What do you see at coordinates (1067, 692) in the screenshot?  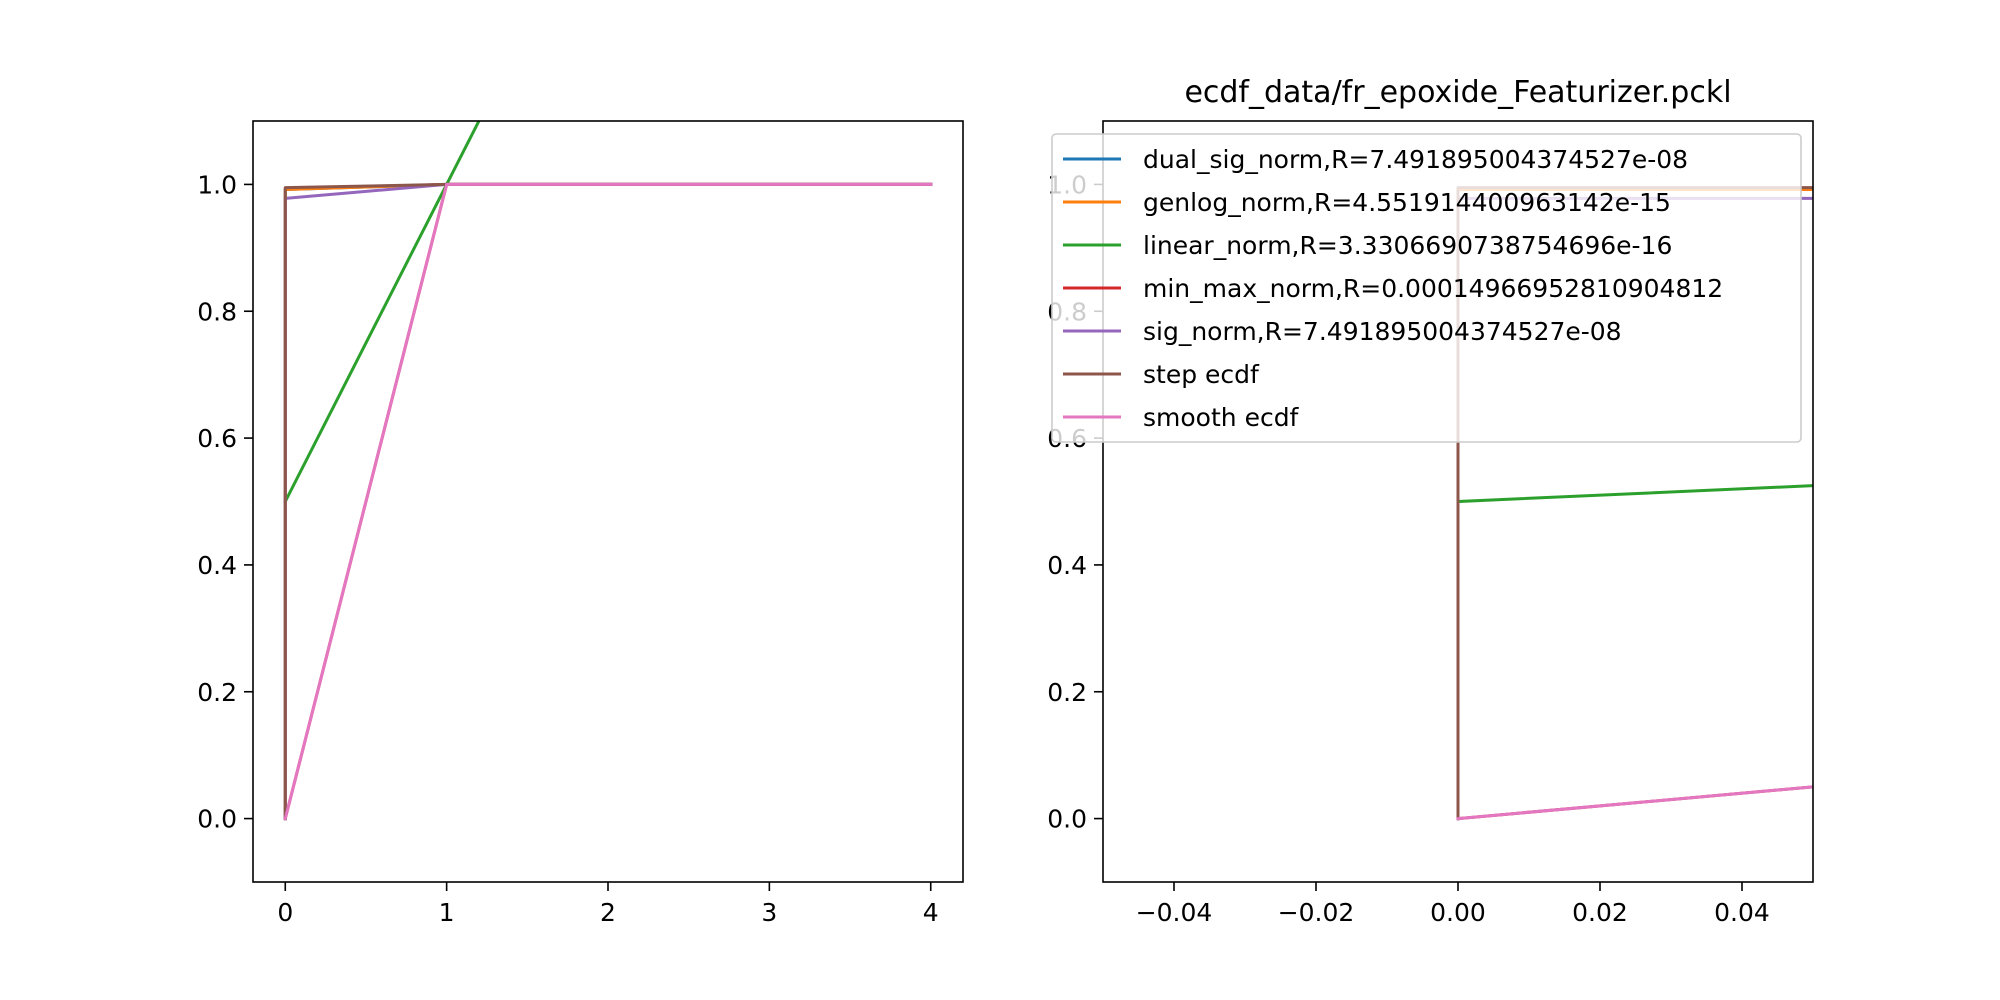 I see `right-y-tick-label: 0.2` at bounding box center [1067, 692].